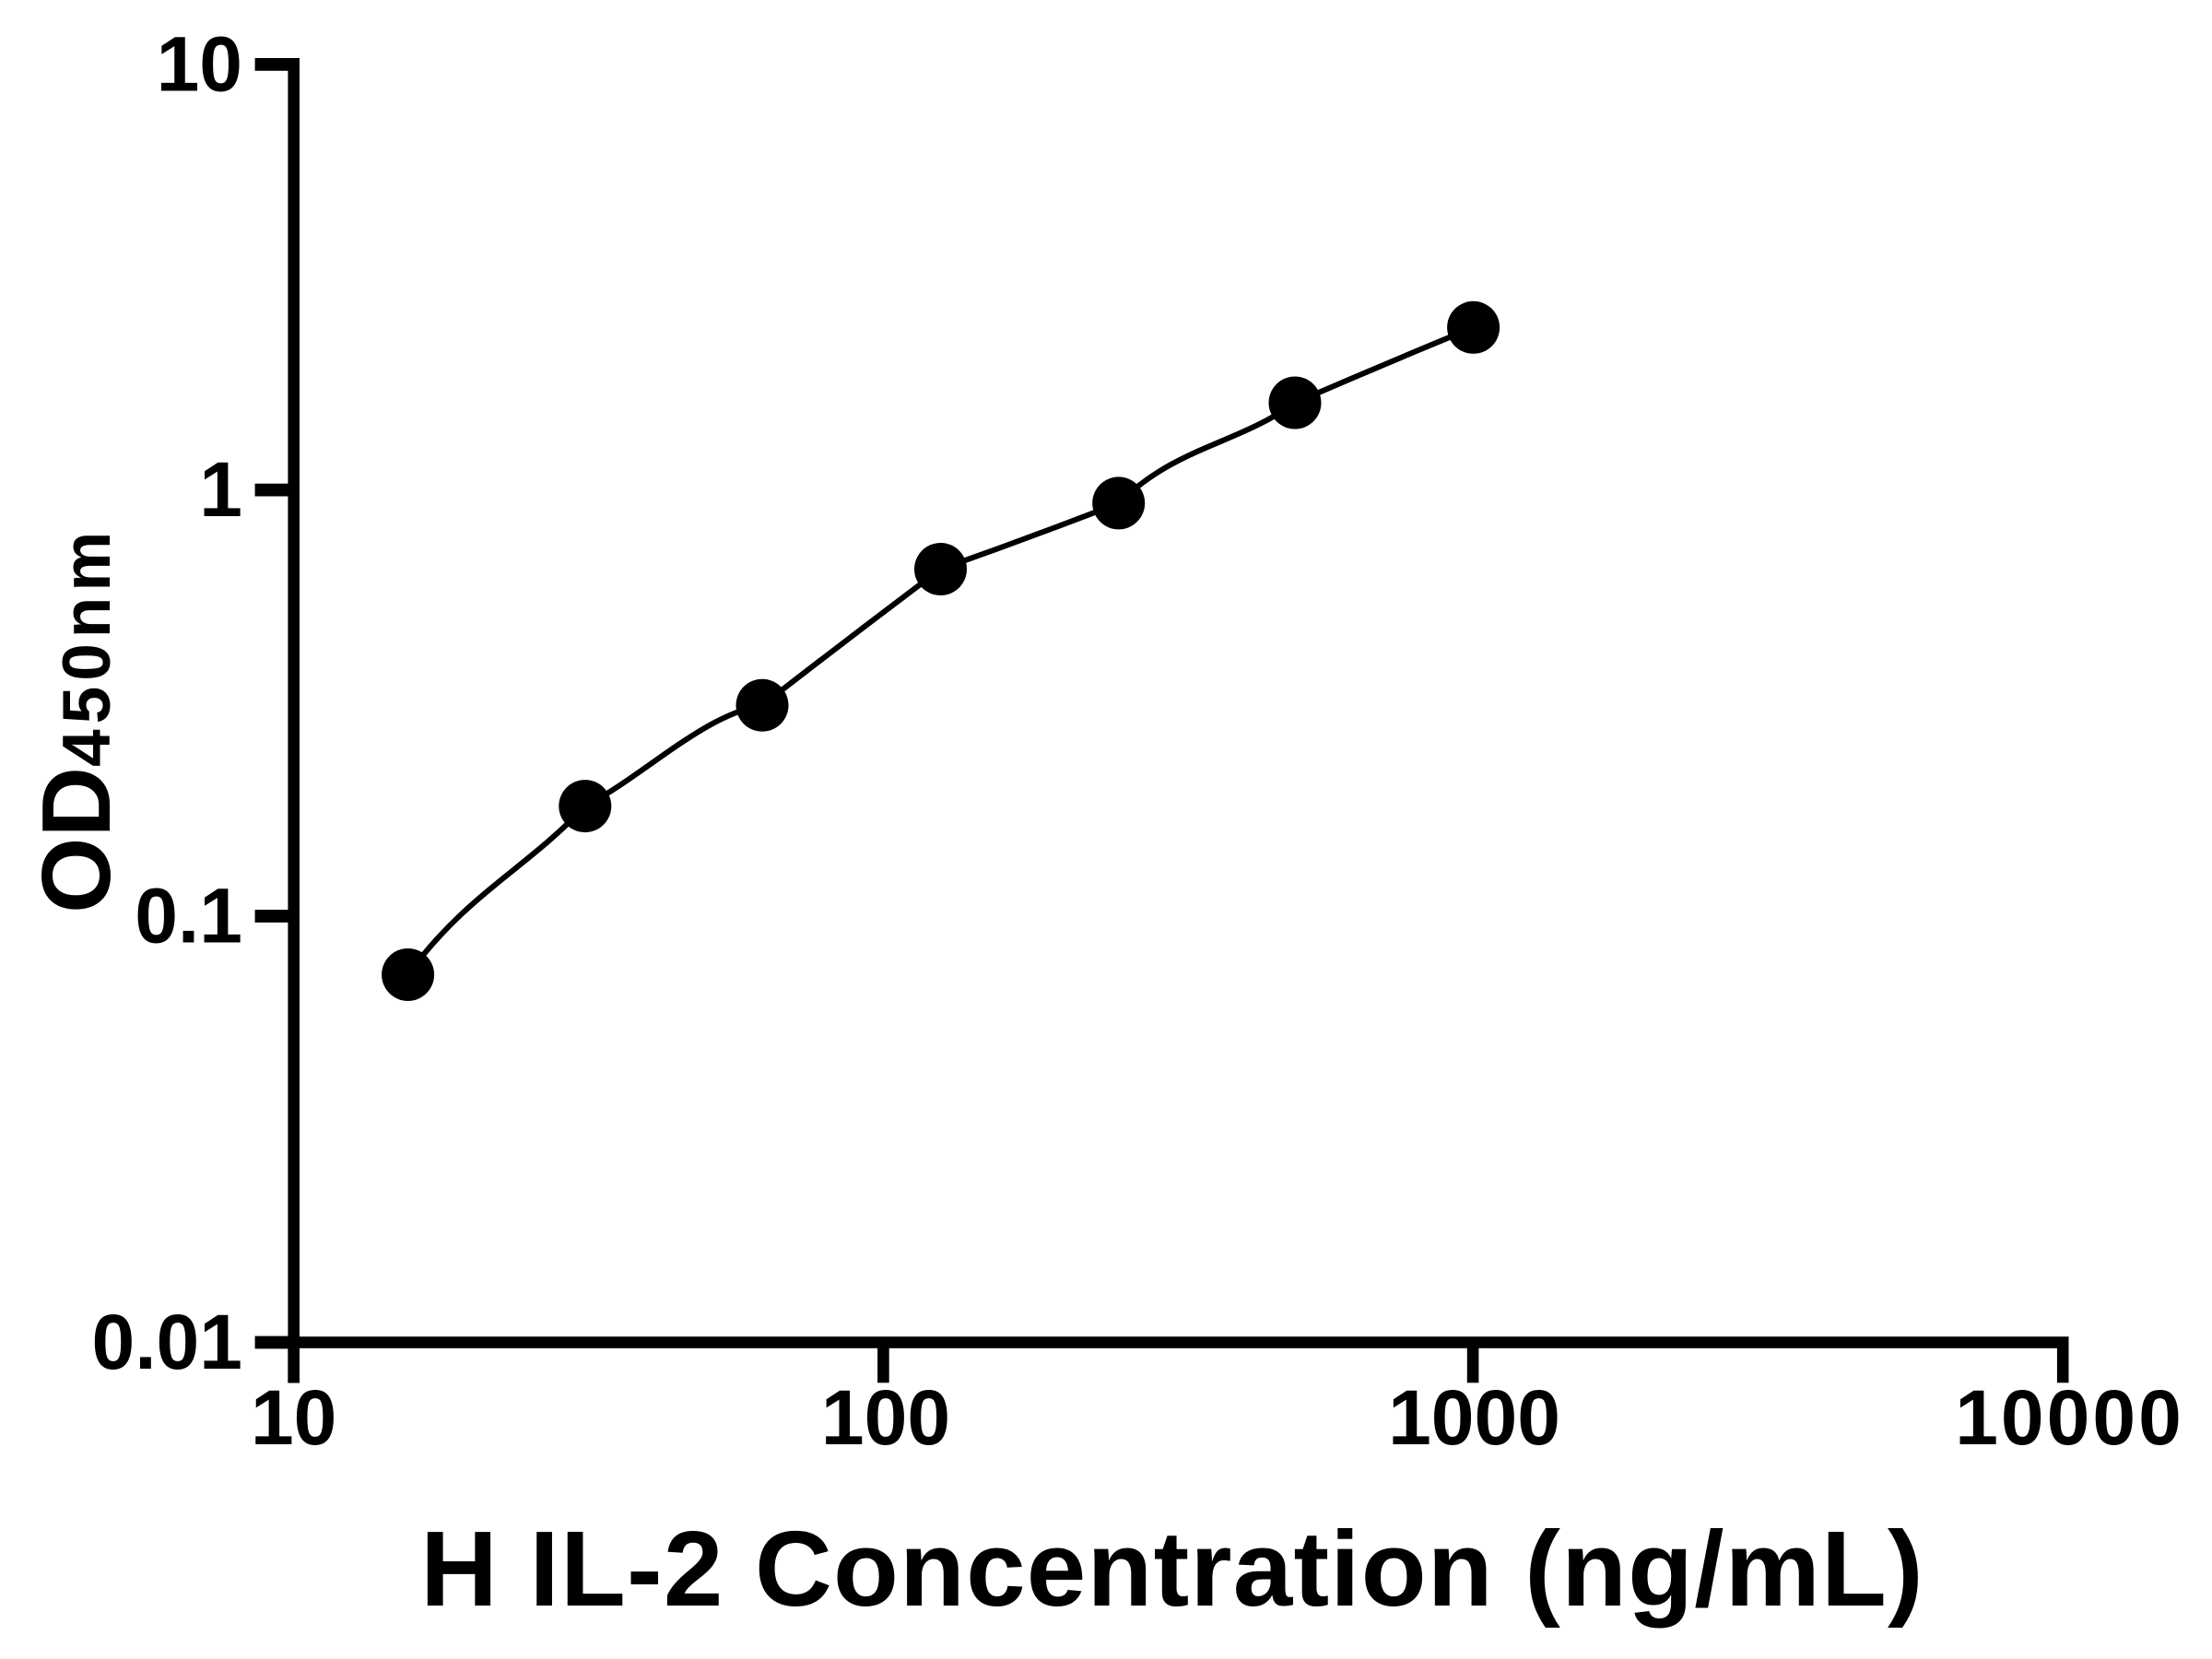  I want to click on svg-text: 100, so click(885, 1417).